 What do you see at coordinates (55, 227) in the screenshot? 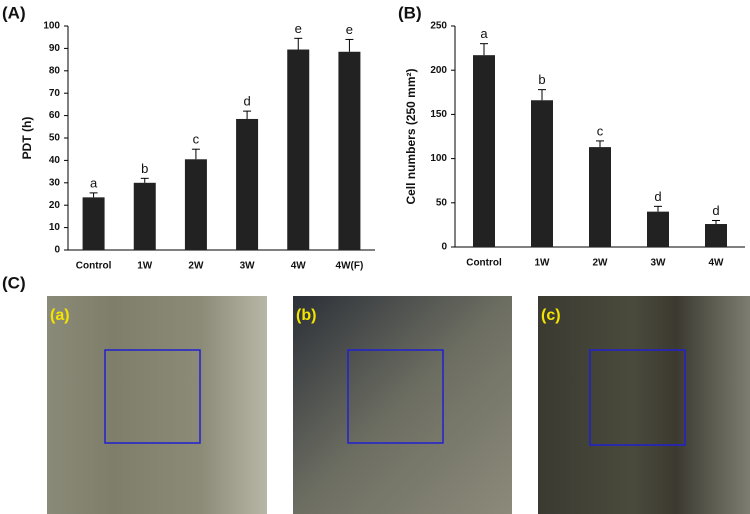
I see `y-tick-label: 10` at bounding box center [55, 227].